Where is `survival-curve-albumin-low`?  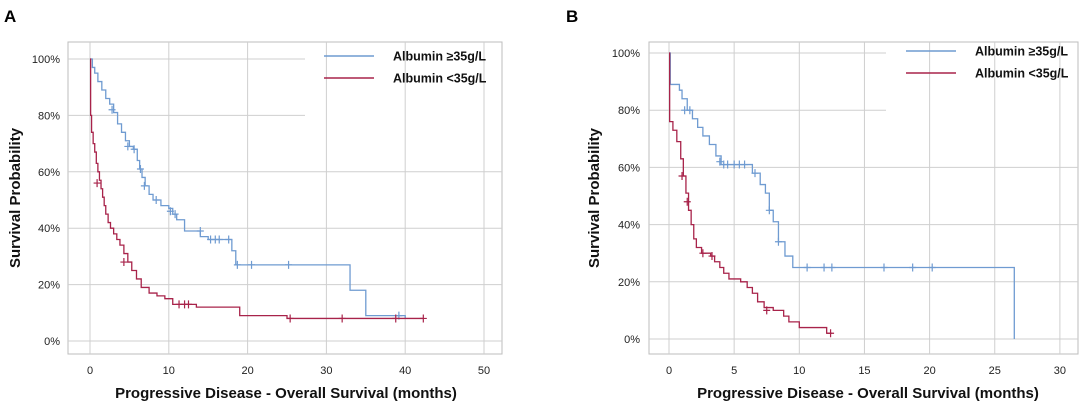
survival-curve-albumin-low is located at coordinates (750, 193).